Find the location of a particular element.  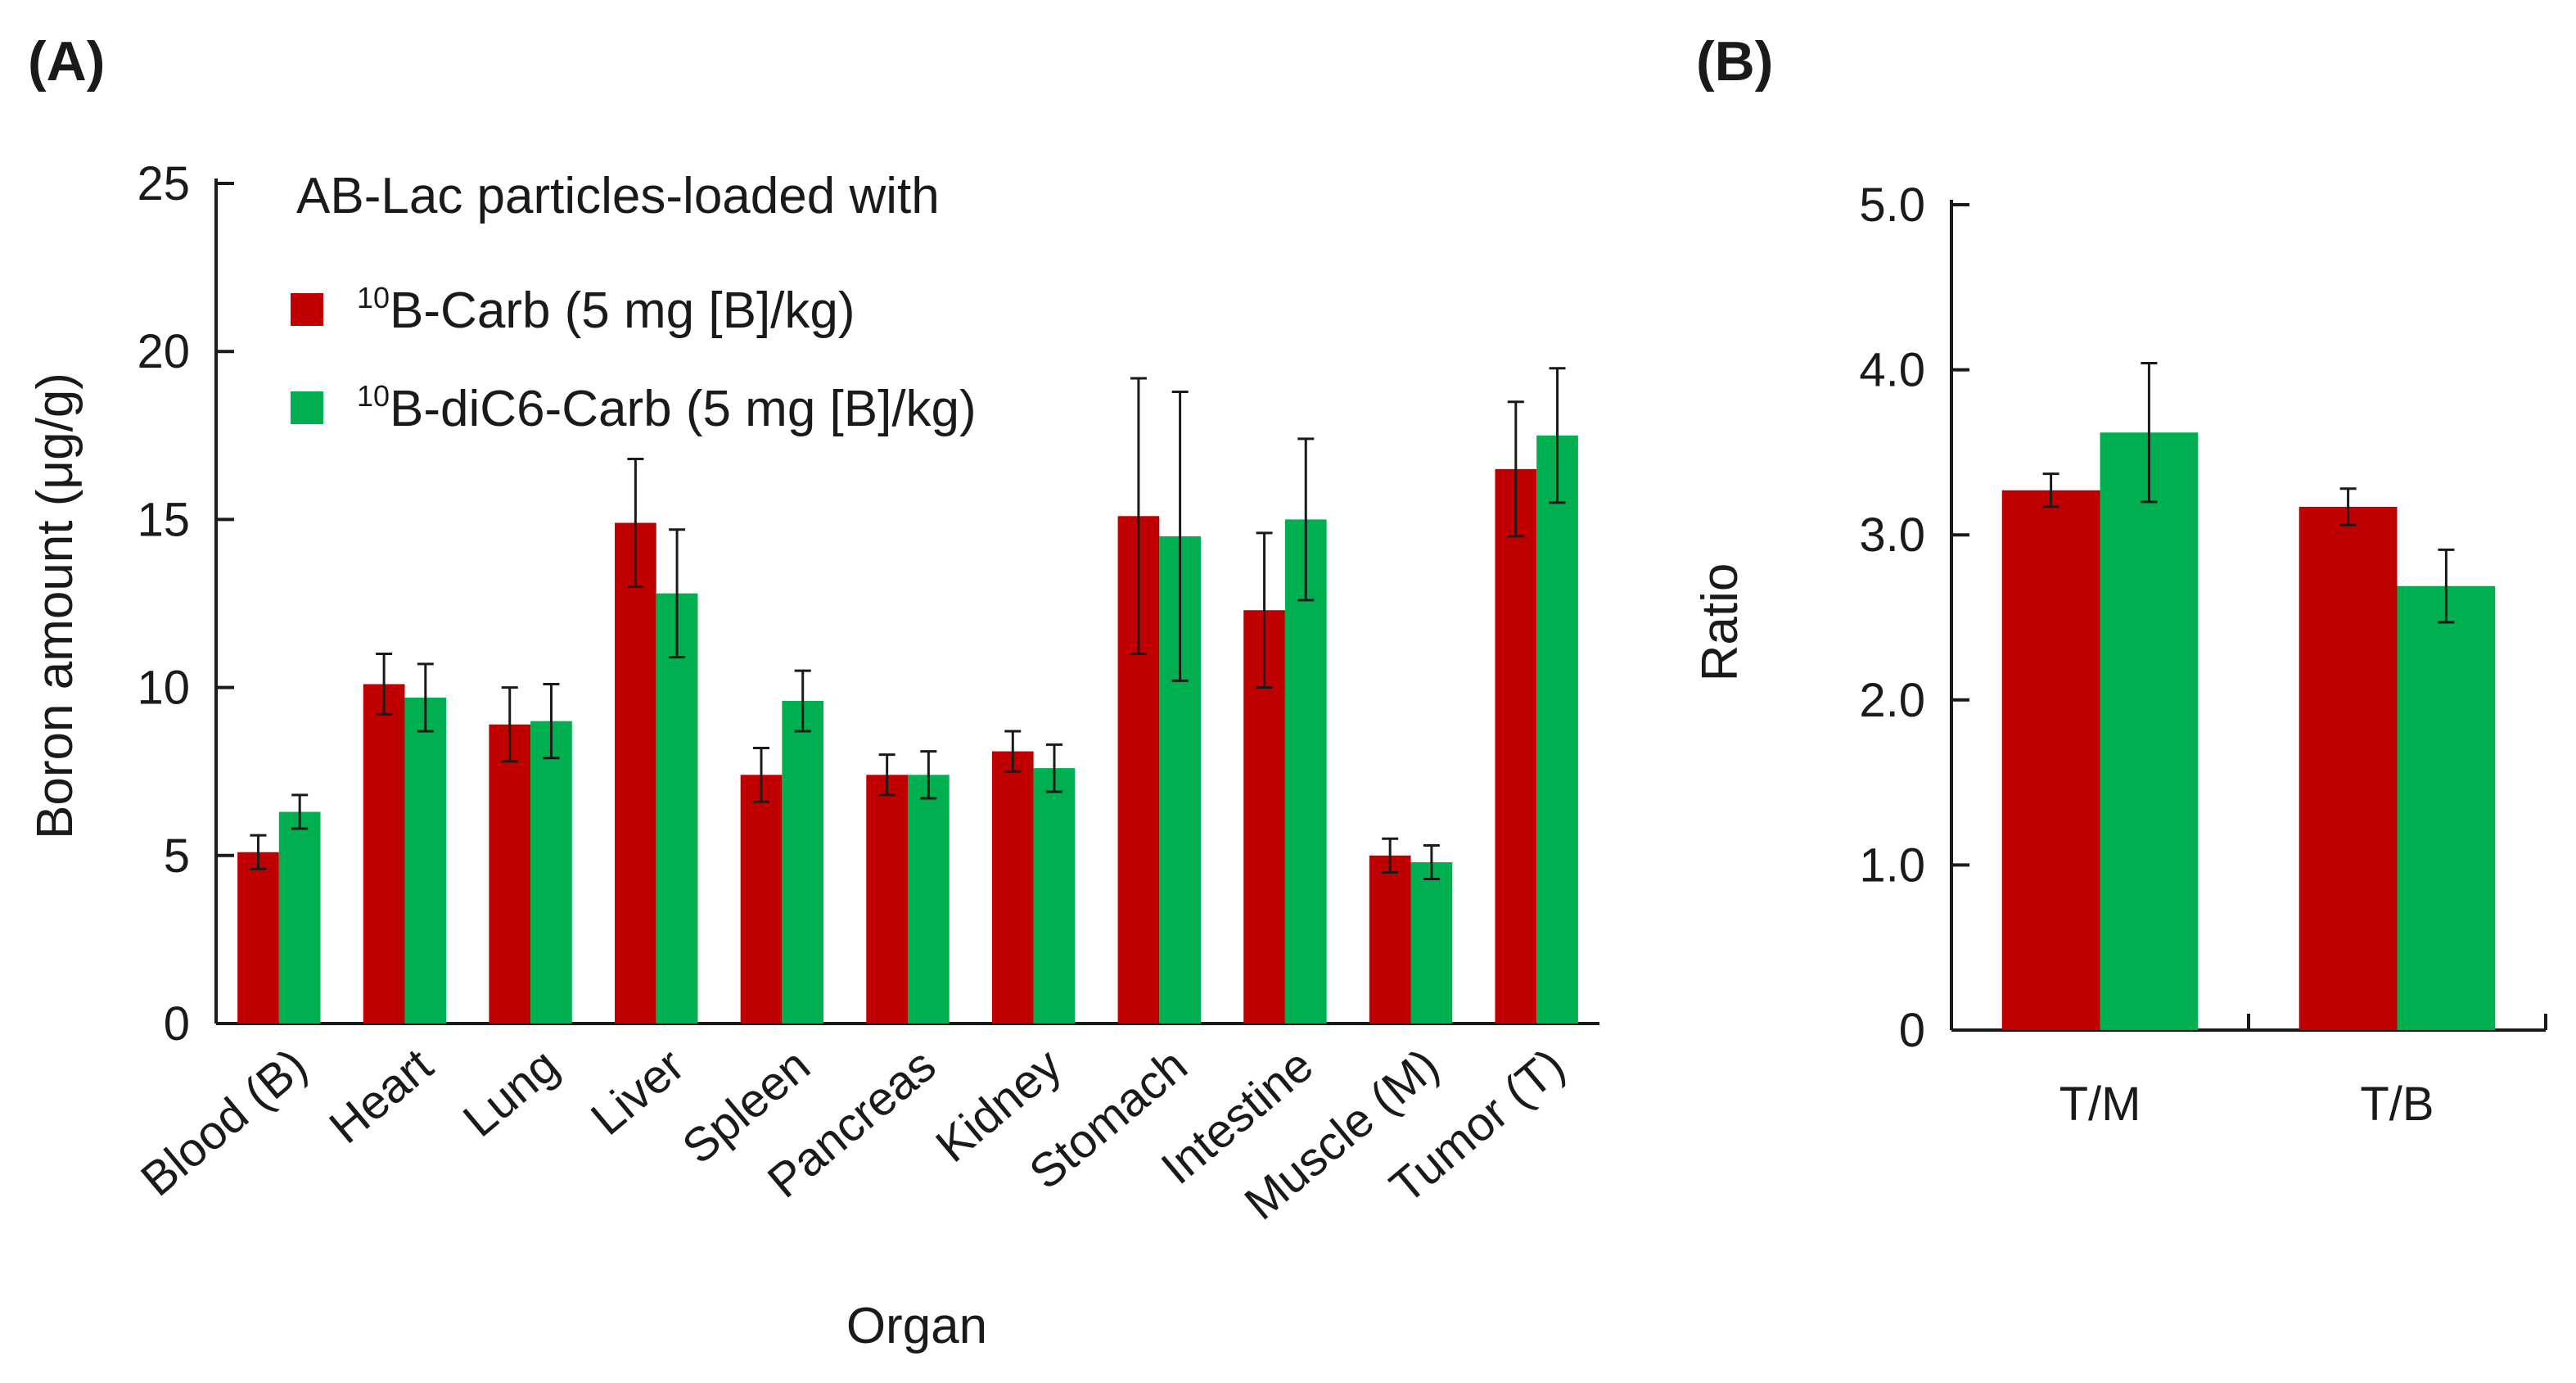

legend-entry-dic6-carb: 10B-diC6-Carb (5 mg [B]/kg) is located at coordinates (667, 408).